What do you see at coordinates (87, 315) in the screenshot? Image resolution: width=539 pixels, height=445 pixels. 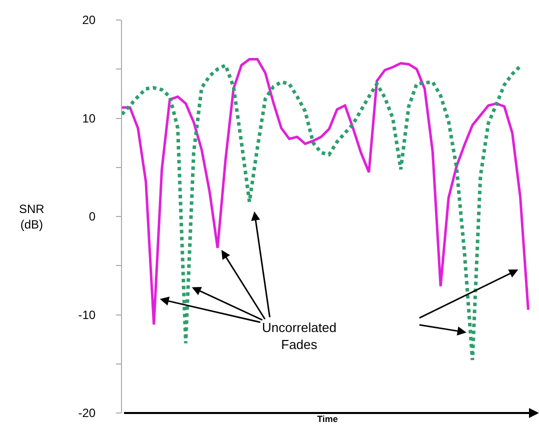 I see `y-tick-label: -10` at bounding box center [87, 315].